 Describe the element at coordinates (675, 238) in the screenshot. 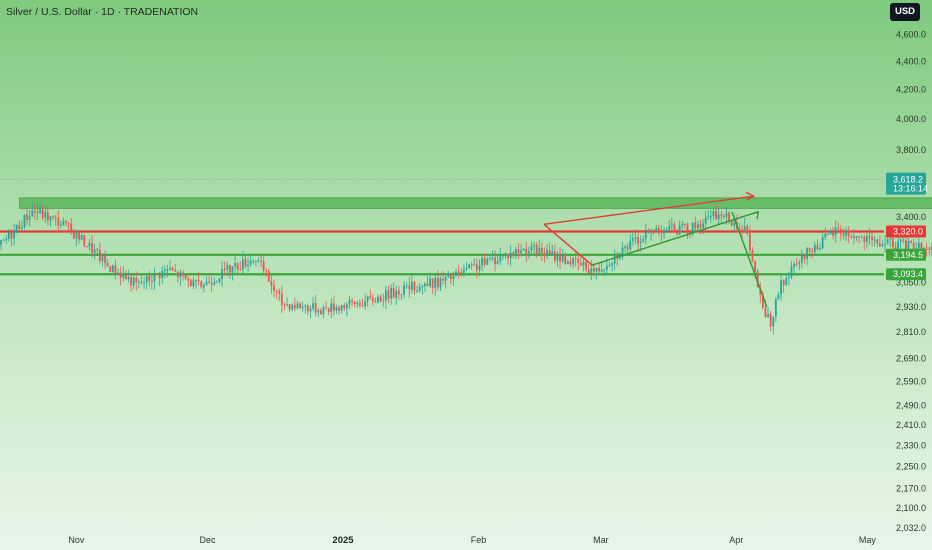

I see `triangle-lower-line` at that location.